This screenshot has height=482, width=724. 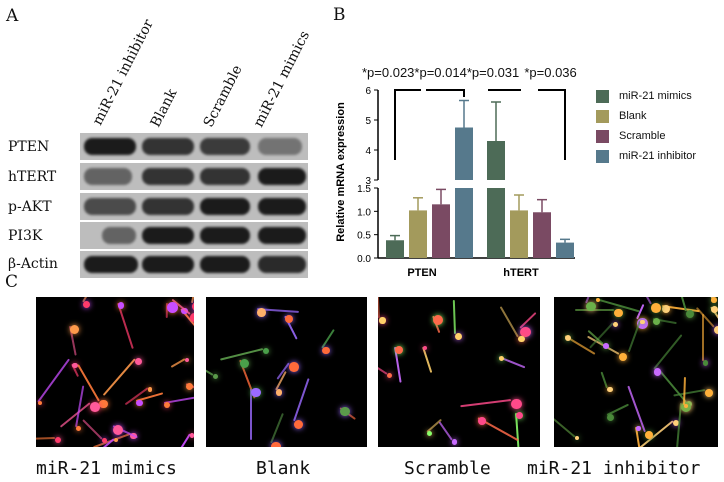 What do you see at coordinates (368, 121) in the screenshot?
I see `y-tick-label: 5` at bounding box center [368, 121].